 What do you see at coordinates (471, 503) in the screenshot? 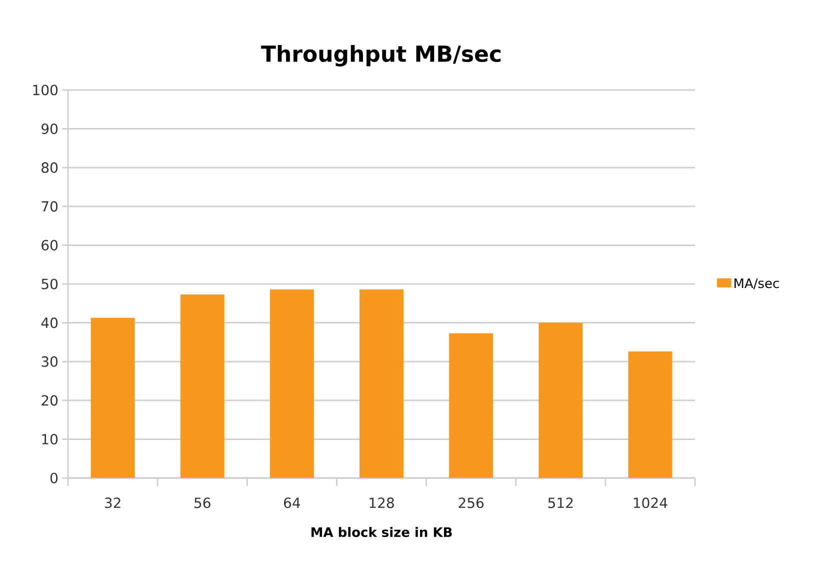
I see `x-tick-label: 256` at bounding box center [471, 503].